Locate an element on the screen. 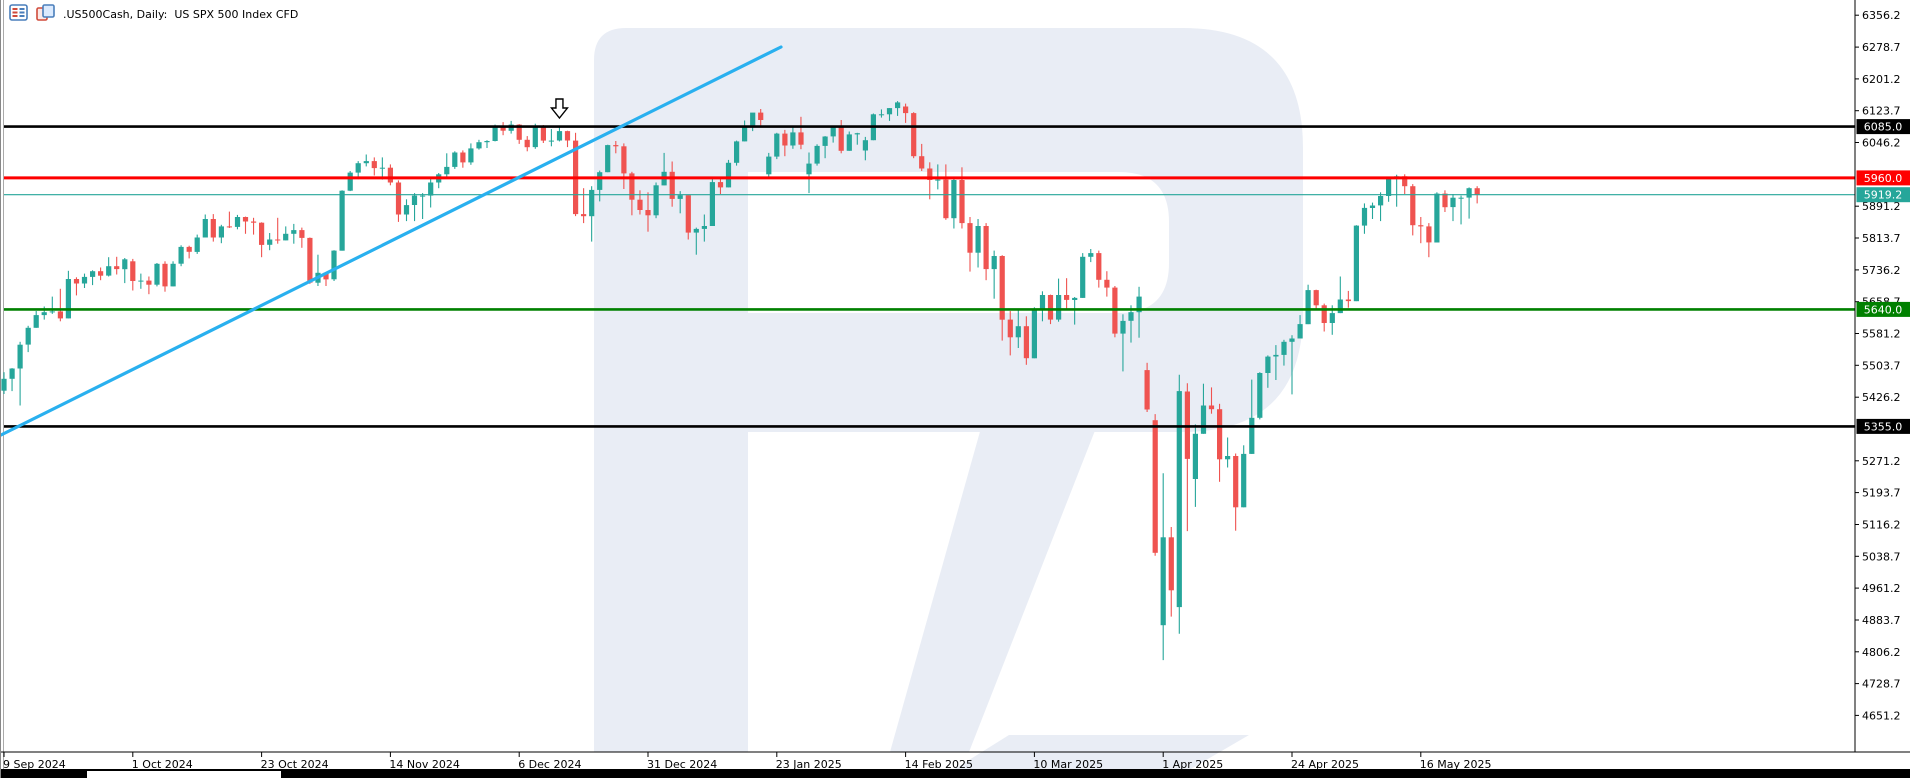 The height and width of the screenshot is (778, 1910). price-tick-label: 5116.2 is located at coordinates (1881, 525).